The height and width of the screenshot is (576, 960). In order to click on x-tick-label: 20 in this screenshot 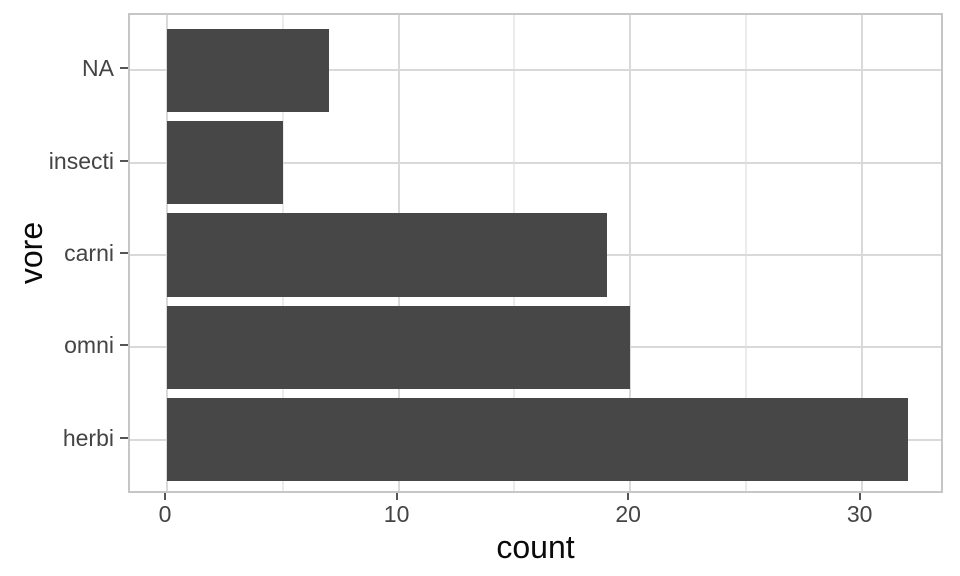, I will do `click(628, 514)`.